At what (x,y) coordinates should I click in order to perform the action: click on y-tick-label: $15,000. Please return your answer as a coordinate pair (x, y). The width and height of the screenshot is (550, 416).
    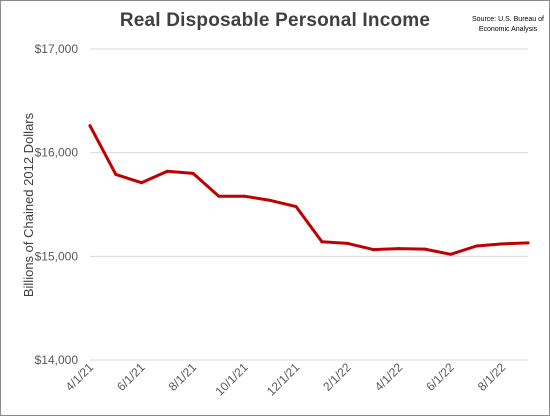
    Looking at the image, I should click on (57, 256).